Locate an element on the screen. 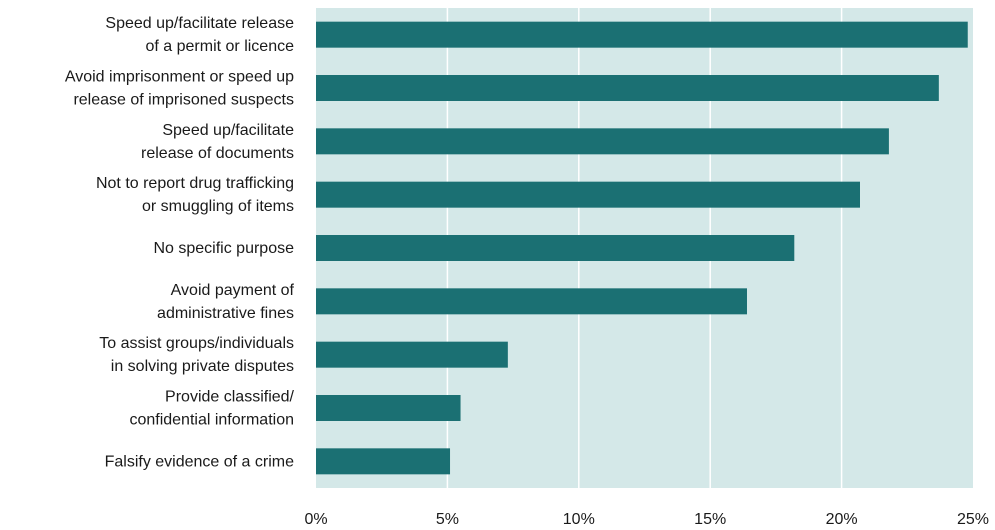 The height and width of the screenshot is (530, 995). category-label-line: Avoid imprisonment or speed up is located at coordinates (179, 77).